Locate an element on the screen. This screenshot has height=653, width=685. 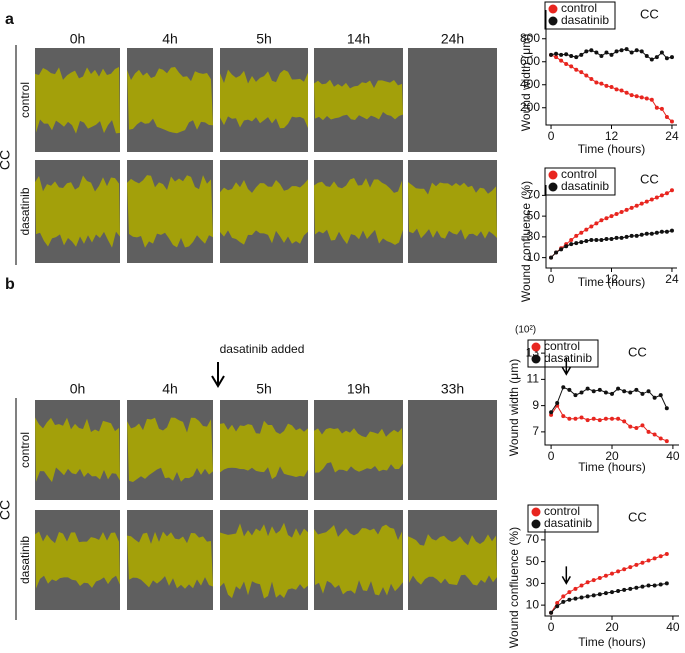
y-tick-label: 50 is located at coordinates (533, 561).